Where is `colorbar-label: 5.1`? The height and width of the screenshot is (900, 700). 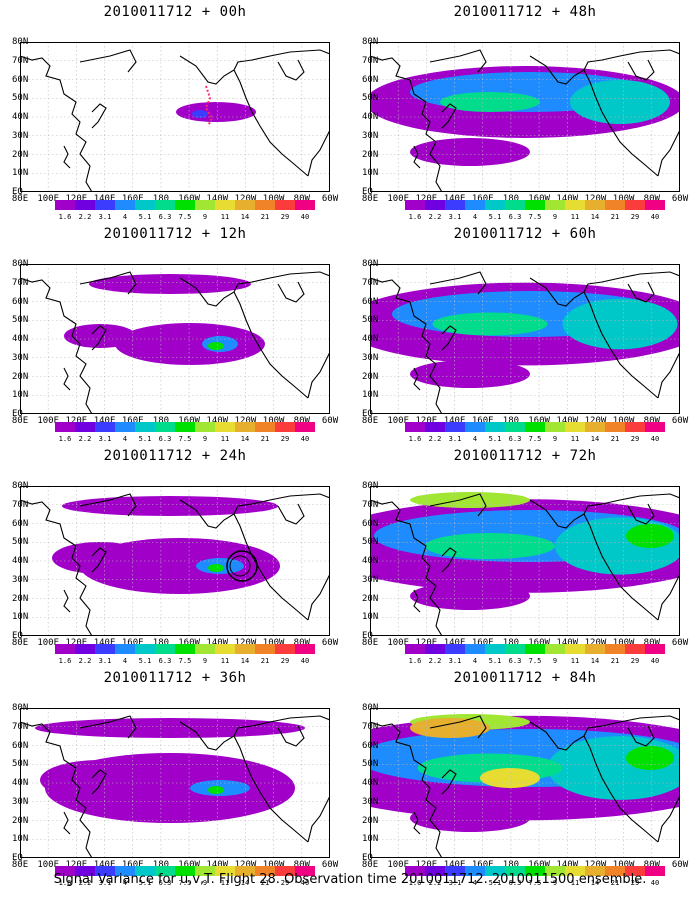
colorbar-label: 5.1 is located at coordinates (145, 661).